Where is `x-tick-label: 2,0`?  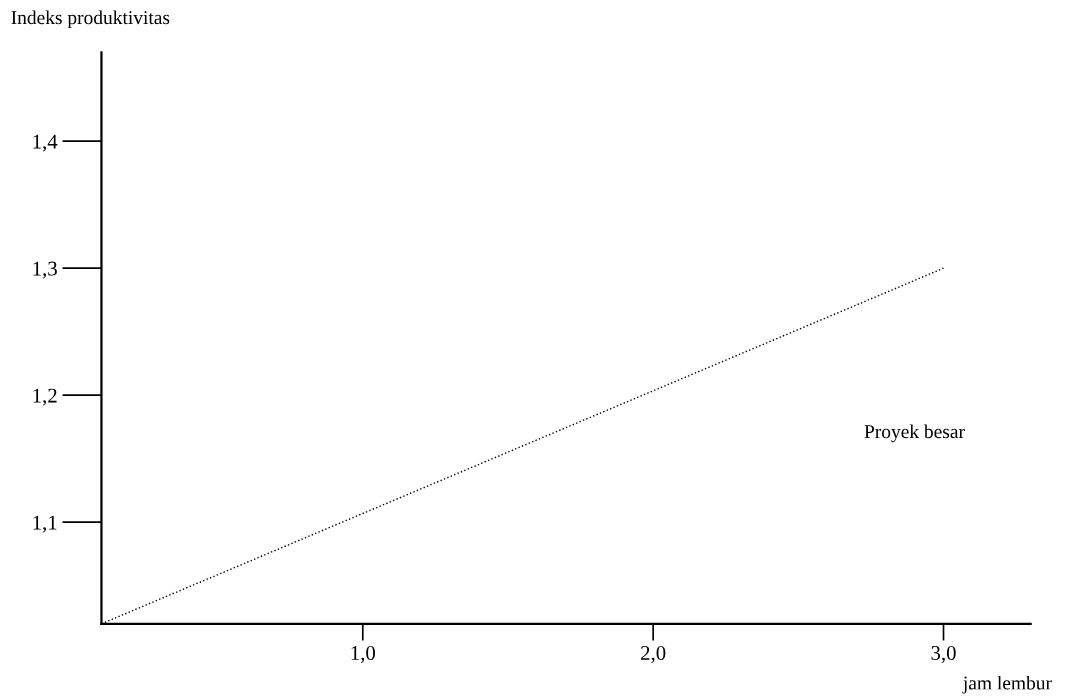 x-tick-label: 2,0 is located at coordinates (653, 654).